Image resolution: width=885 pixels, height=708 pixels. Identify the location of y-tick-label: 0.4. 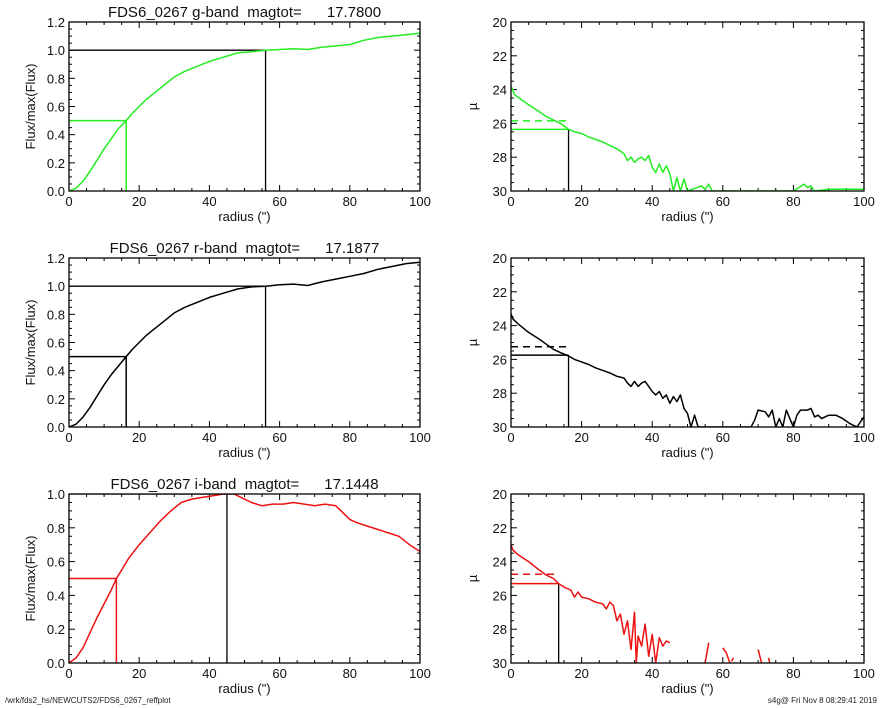
(56, 135).